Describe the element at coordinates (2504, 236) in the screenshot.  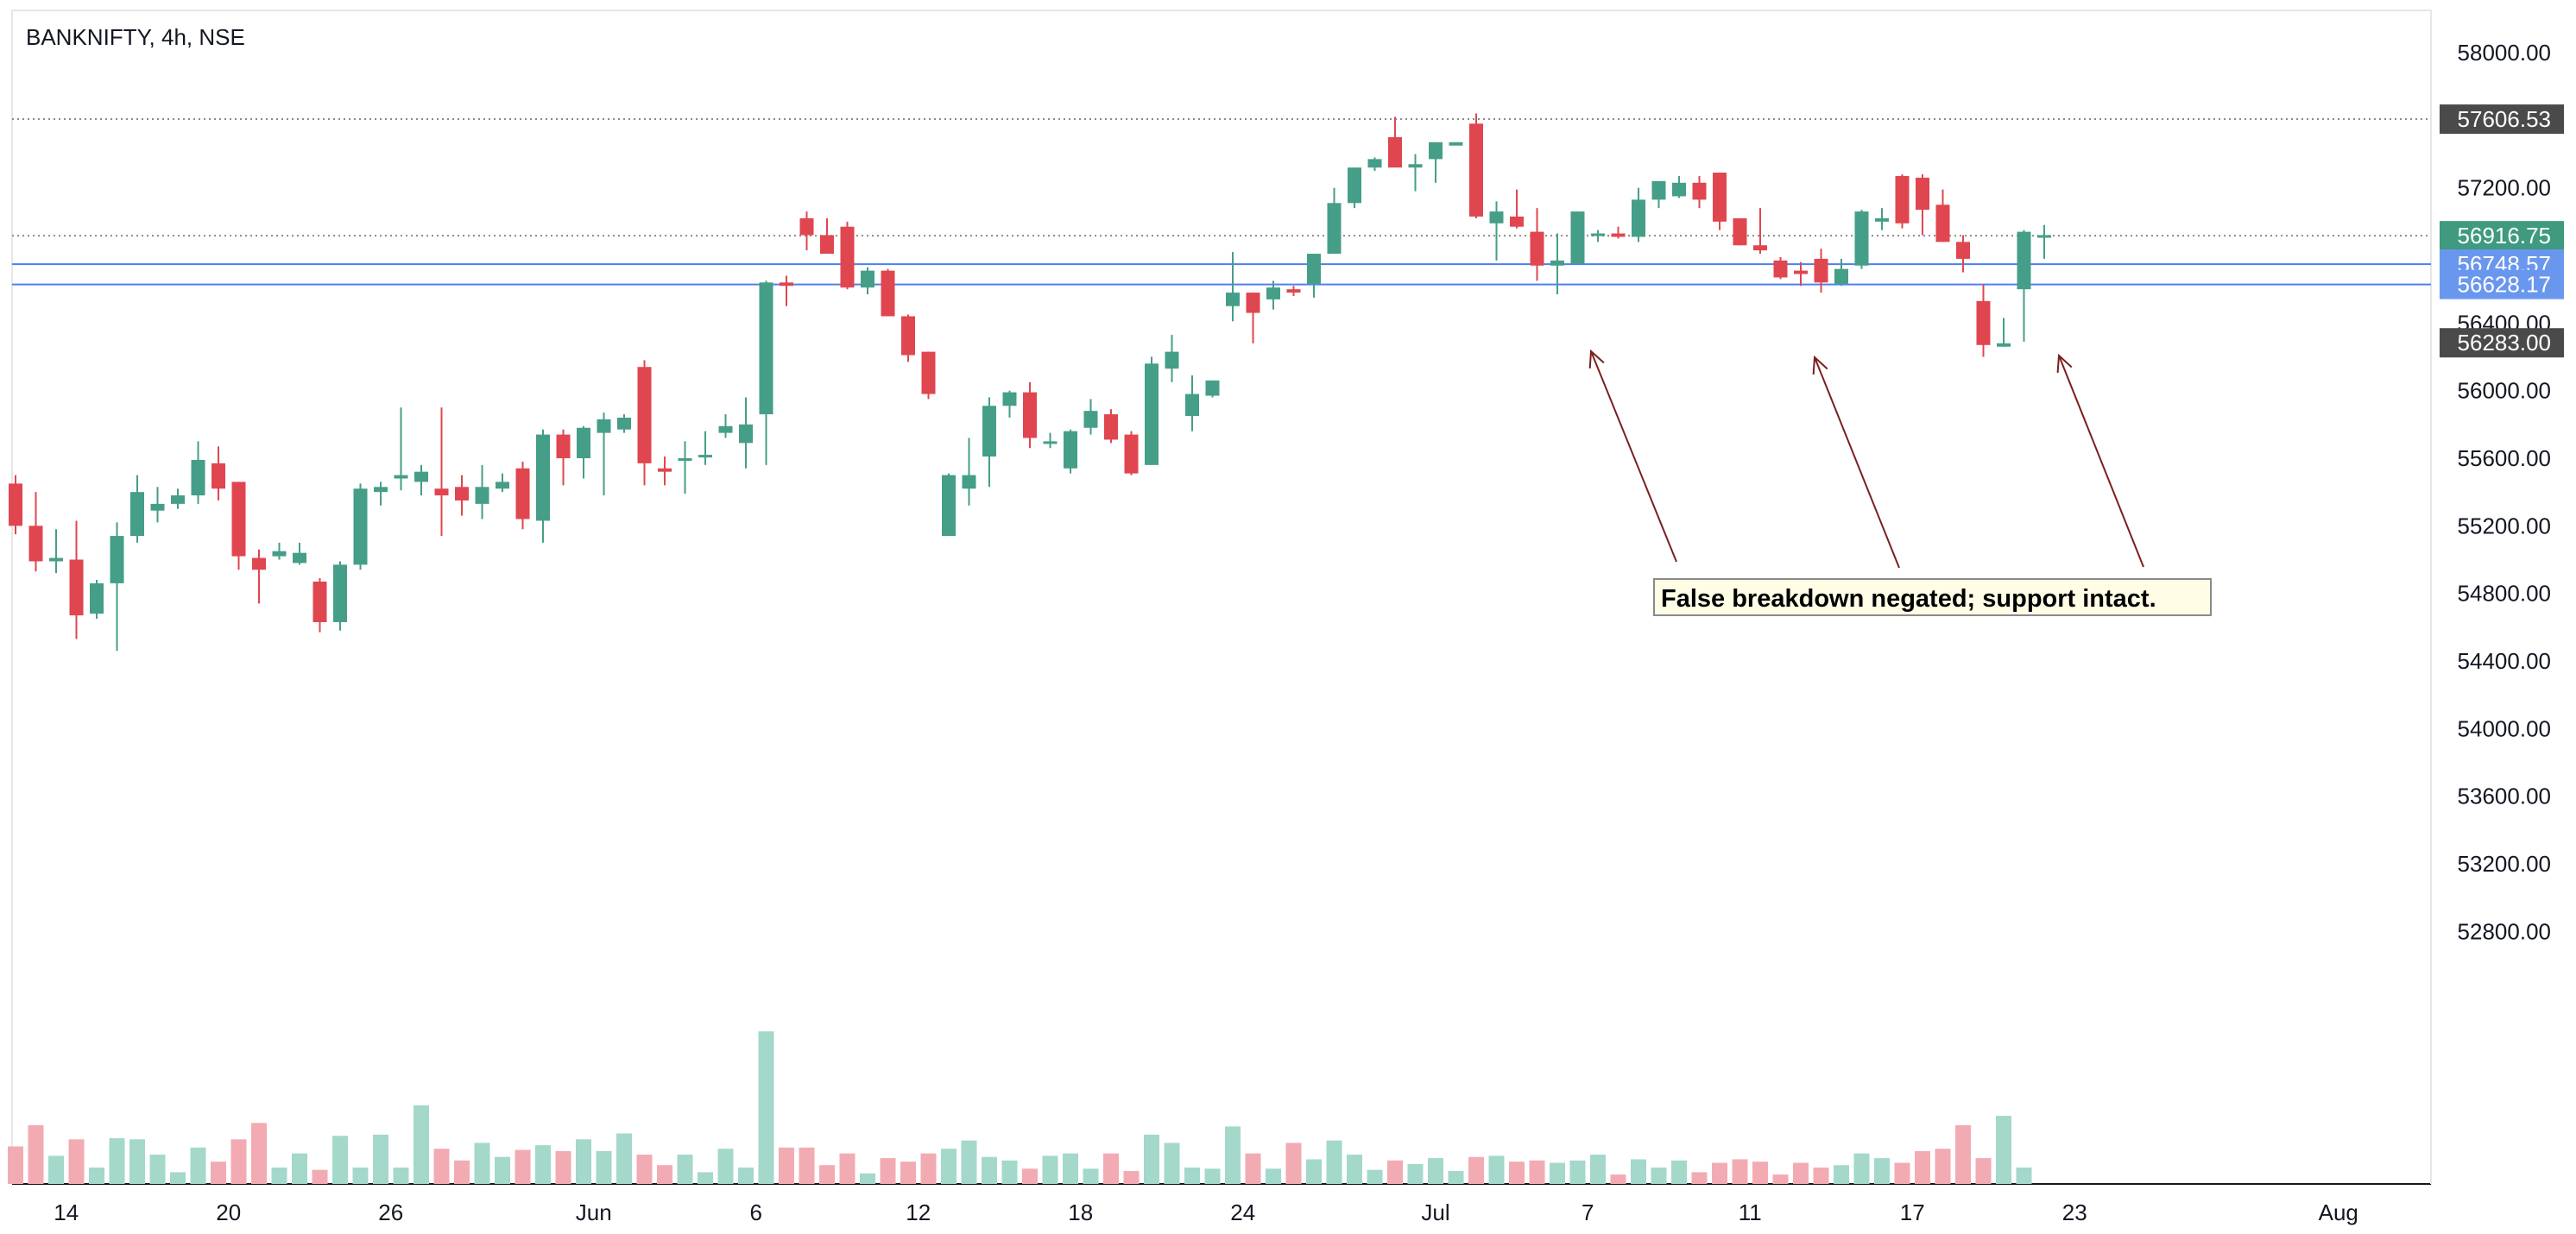
I see `price-tag-label: 56916.75` at that location.